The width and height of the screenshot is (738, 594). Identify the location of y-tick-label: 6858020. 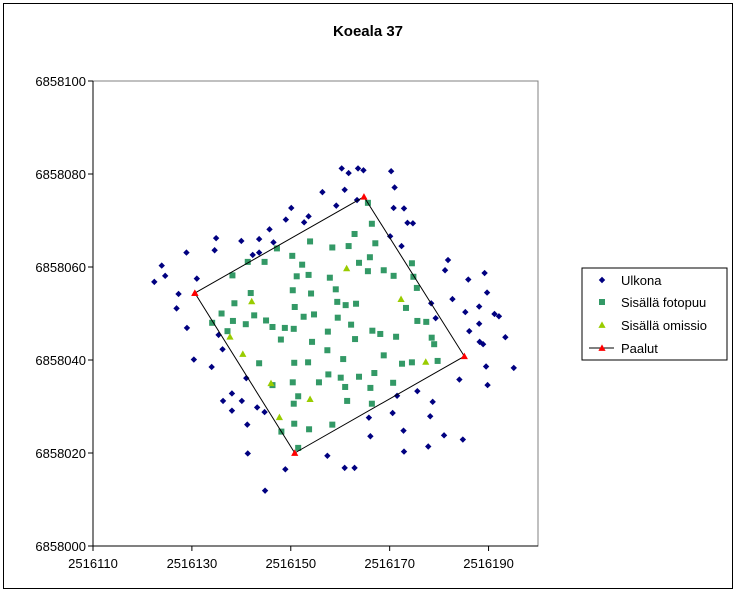
(60, 453).